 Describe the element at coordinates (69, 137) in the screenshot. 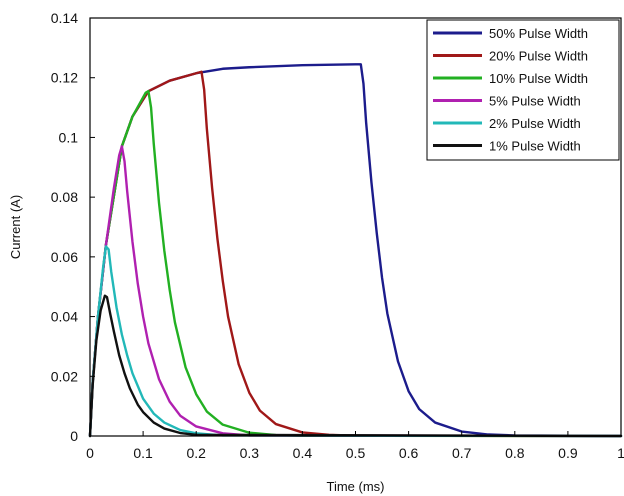

I see `y-tick-label: 0.1` at that location.